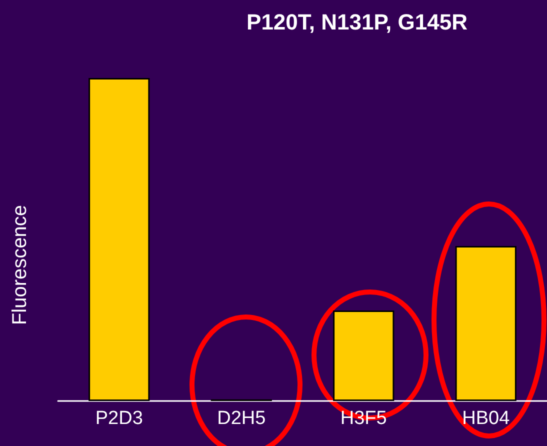  Describe the element at coordinates (357, 22) in the screenshot. I see `chart-title: P120T, N131P, G145R` at that location.